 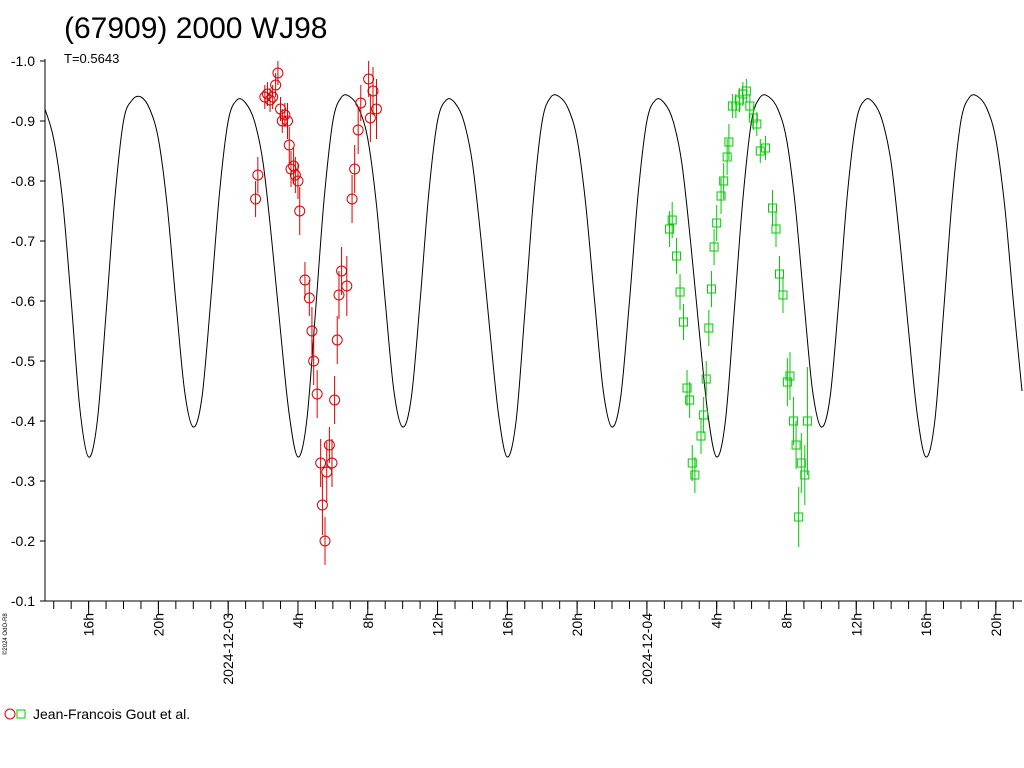 What do you see at coordinates (23, 121) in the screenshot?
I see `y-tick-label: -0.9` at bounding box center [23, 121].